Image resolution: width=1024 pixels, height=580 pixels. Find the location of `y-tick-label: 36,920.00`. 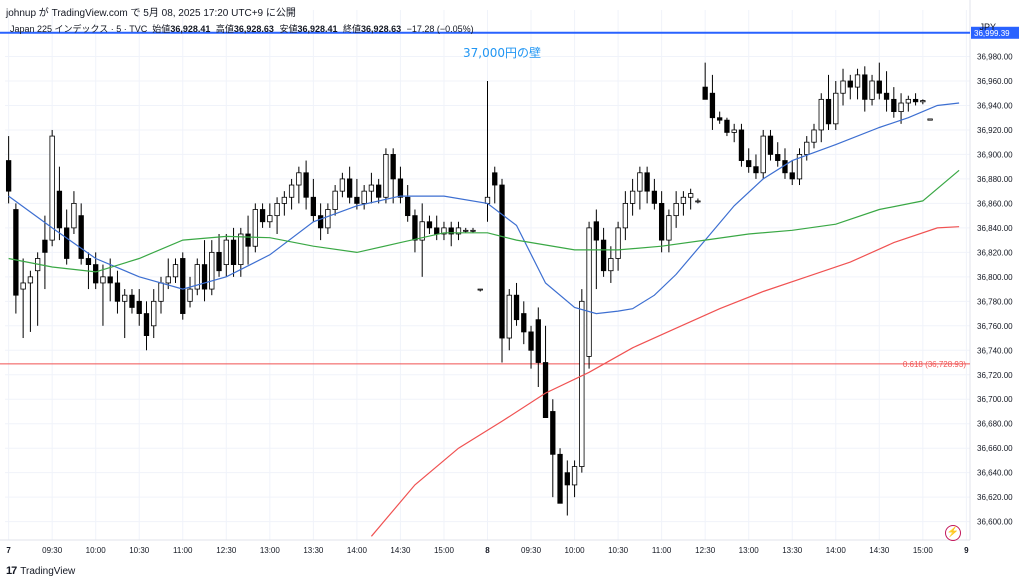

y-tick-label: 36,920.00 is located at coordinates (995, 130).